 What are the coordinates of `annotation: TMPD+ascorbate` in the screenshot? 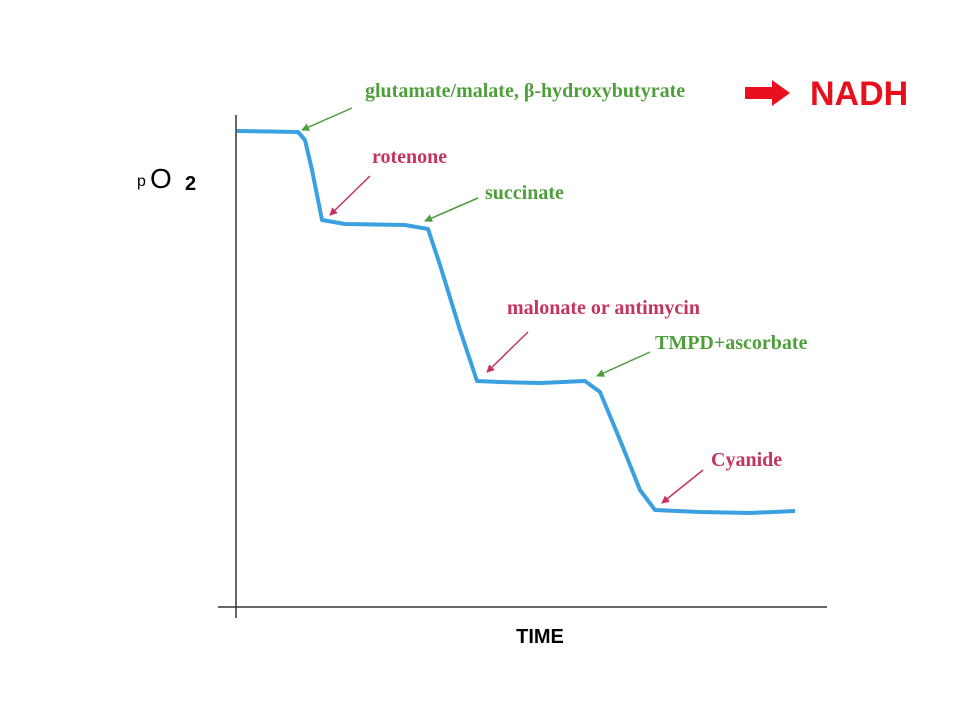 It's located at (731, 343).